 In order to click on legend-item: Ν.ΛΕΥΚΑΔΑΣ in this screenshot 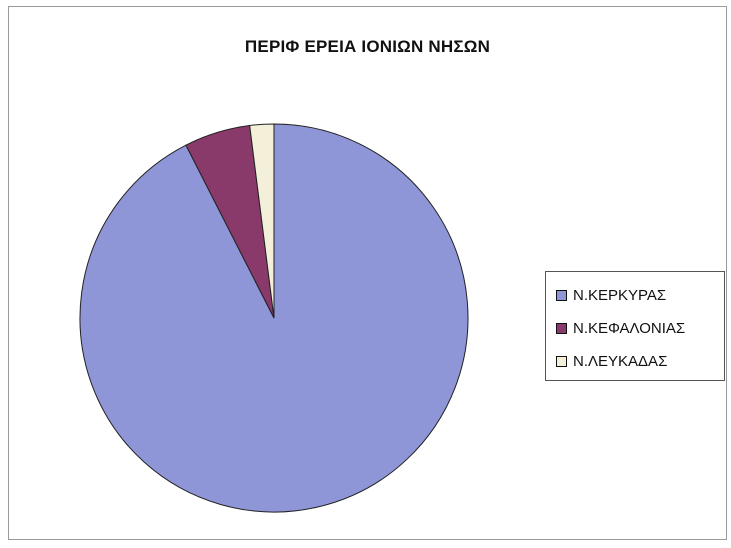, I will do `click(640, 361)`.